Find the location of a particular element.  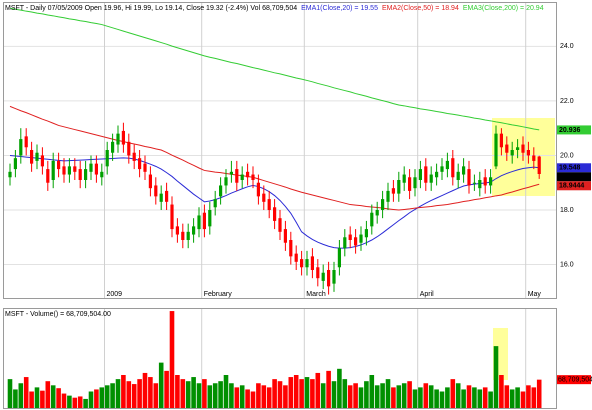

y-tick-label: 24.0 is located at coordinates (567, 46).